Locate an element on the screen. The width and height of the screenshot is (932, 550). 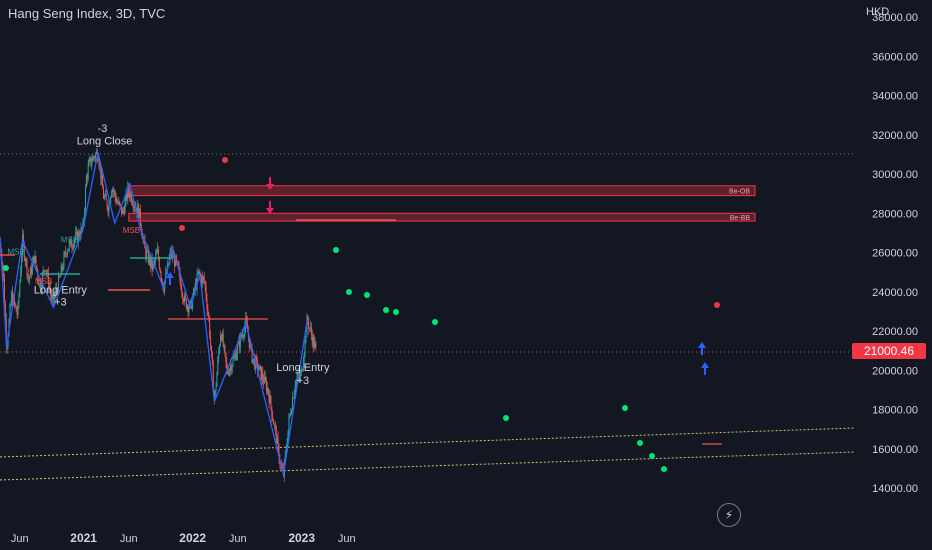
price-tick-label: 38000.00 is located at coordinates (895, 18).